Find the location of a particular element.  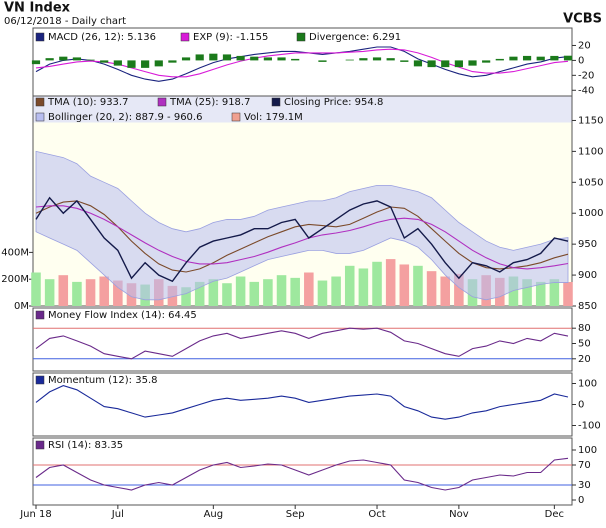

brand: VCBS is located at coordinates (582, 19).